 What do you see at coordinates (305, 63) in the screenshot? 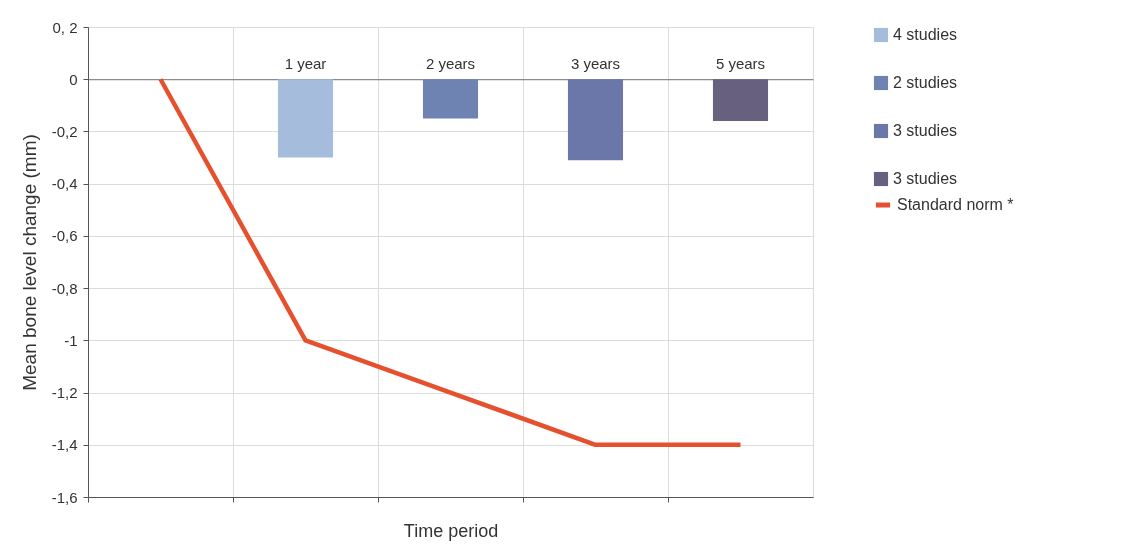
I see `x-tick-label: 1 year` at bounding box center [305, 63].